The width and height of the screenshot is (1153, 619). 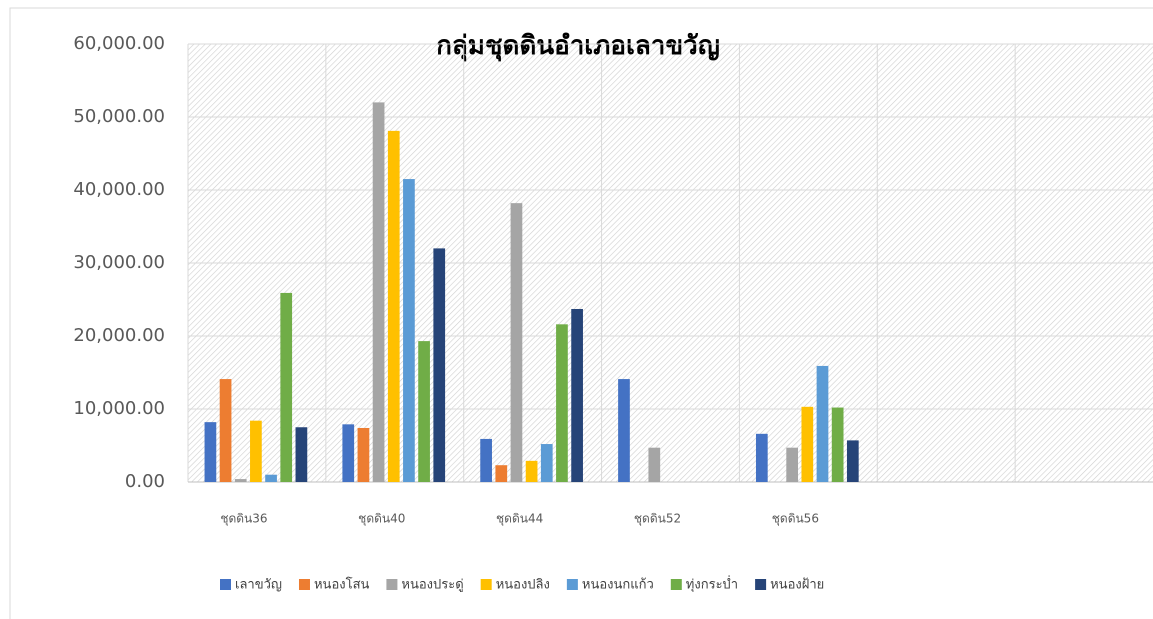 I want to click on x-tick-label: ชุดดิน36, so click(x=243, y=519).